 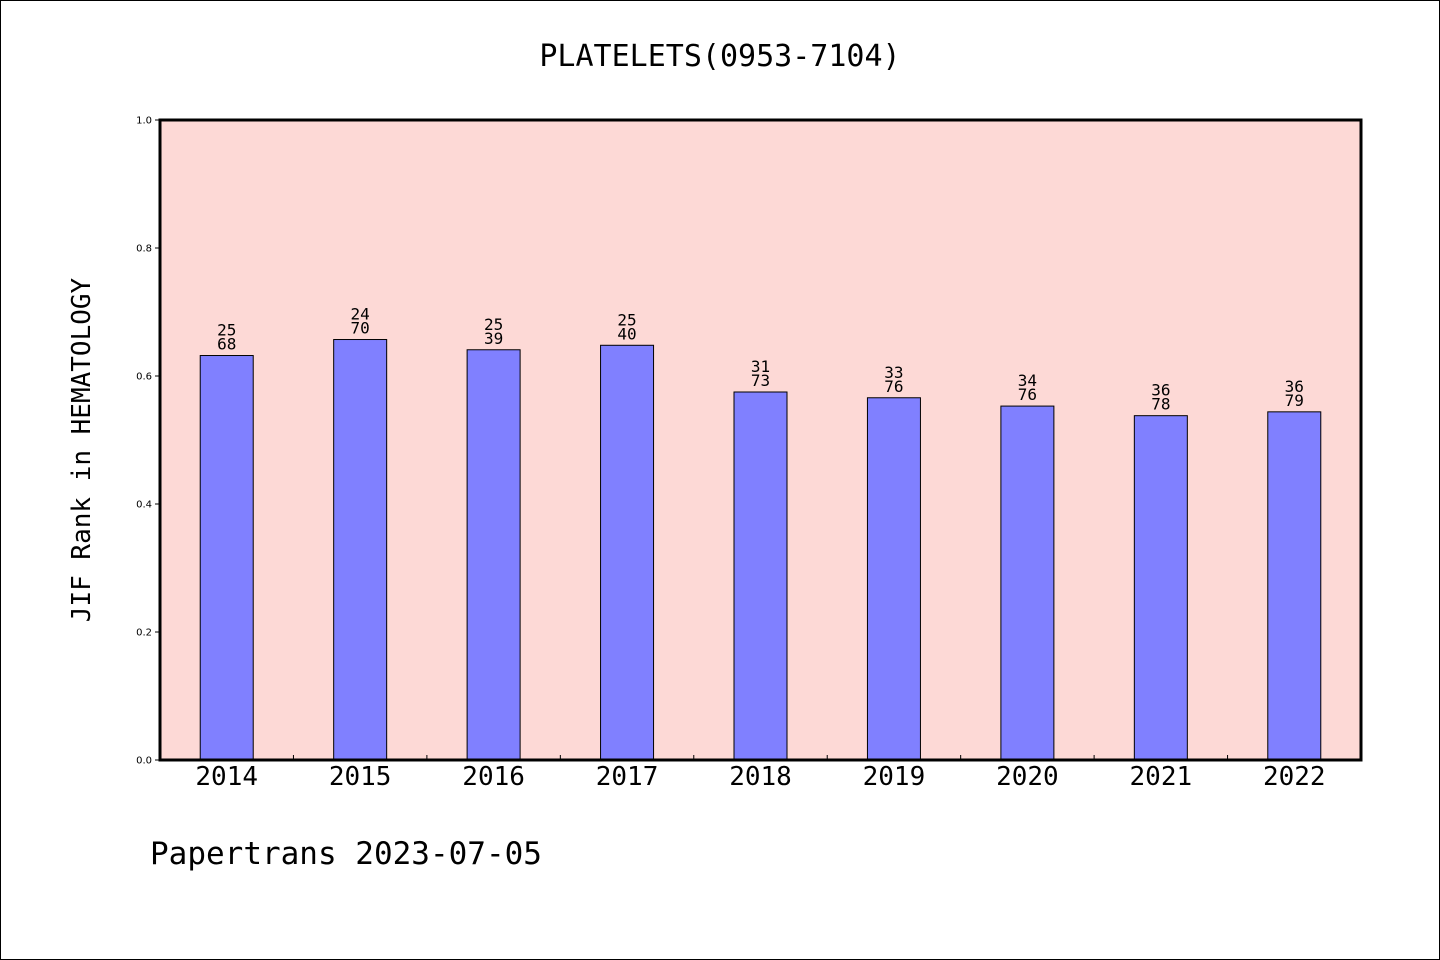 I want to click on y-tick-label: 0.6, so click(x=144, y=377).